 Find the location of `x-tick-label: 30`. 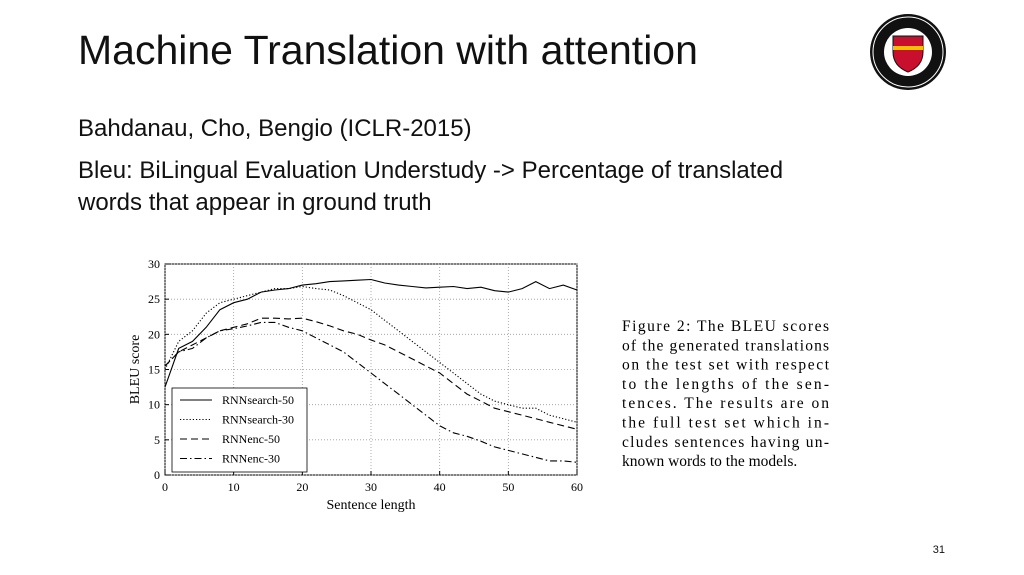

x-tick-label: 30 is located at coordinates (371, 487).